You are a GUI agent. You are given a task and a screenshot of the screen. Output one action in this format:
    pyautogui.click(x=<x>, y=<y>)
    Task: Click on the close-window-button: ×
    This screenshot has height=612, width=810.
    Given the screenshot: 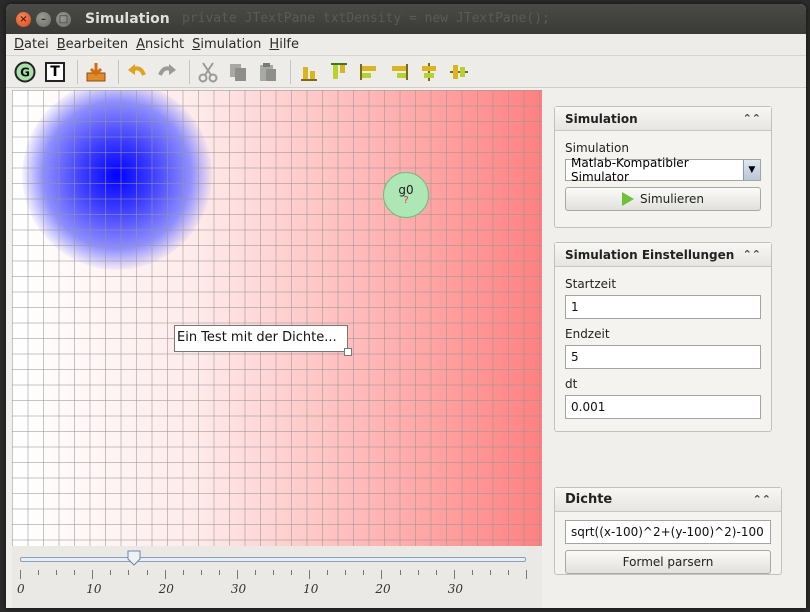 What is the action you would take?
    pyautogui.click(x=23, y=19)
    